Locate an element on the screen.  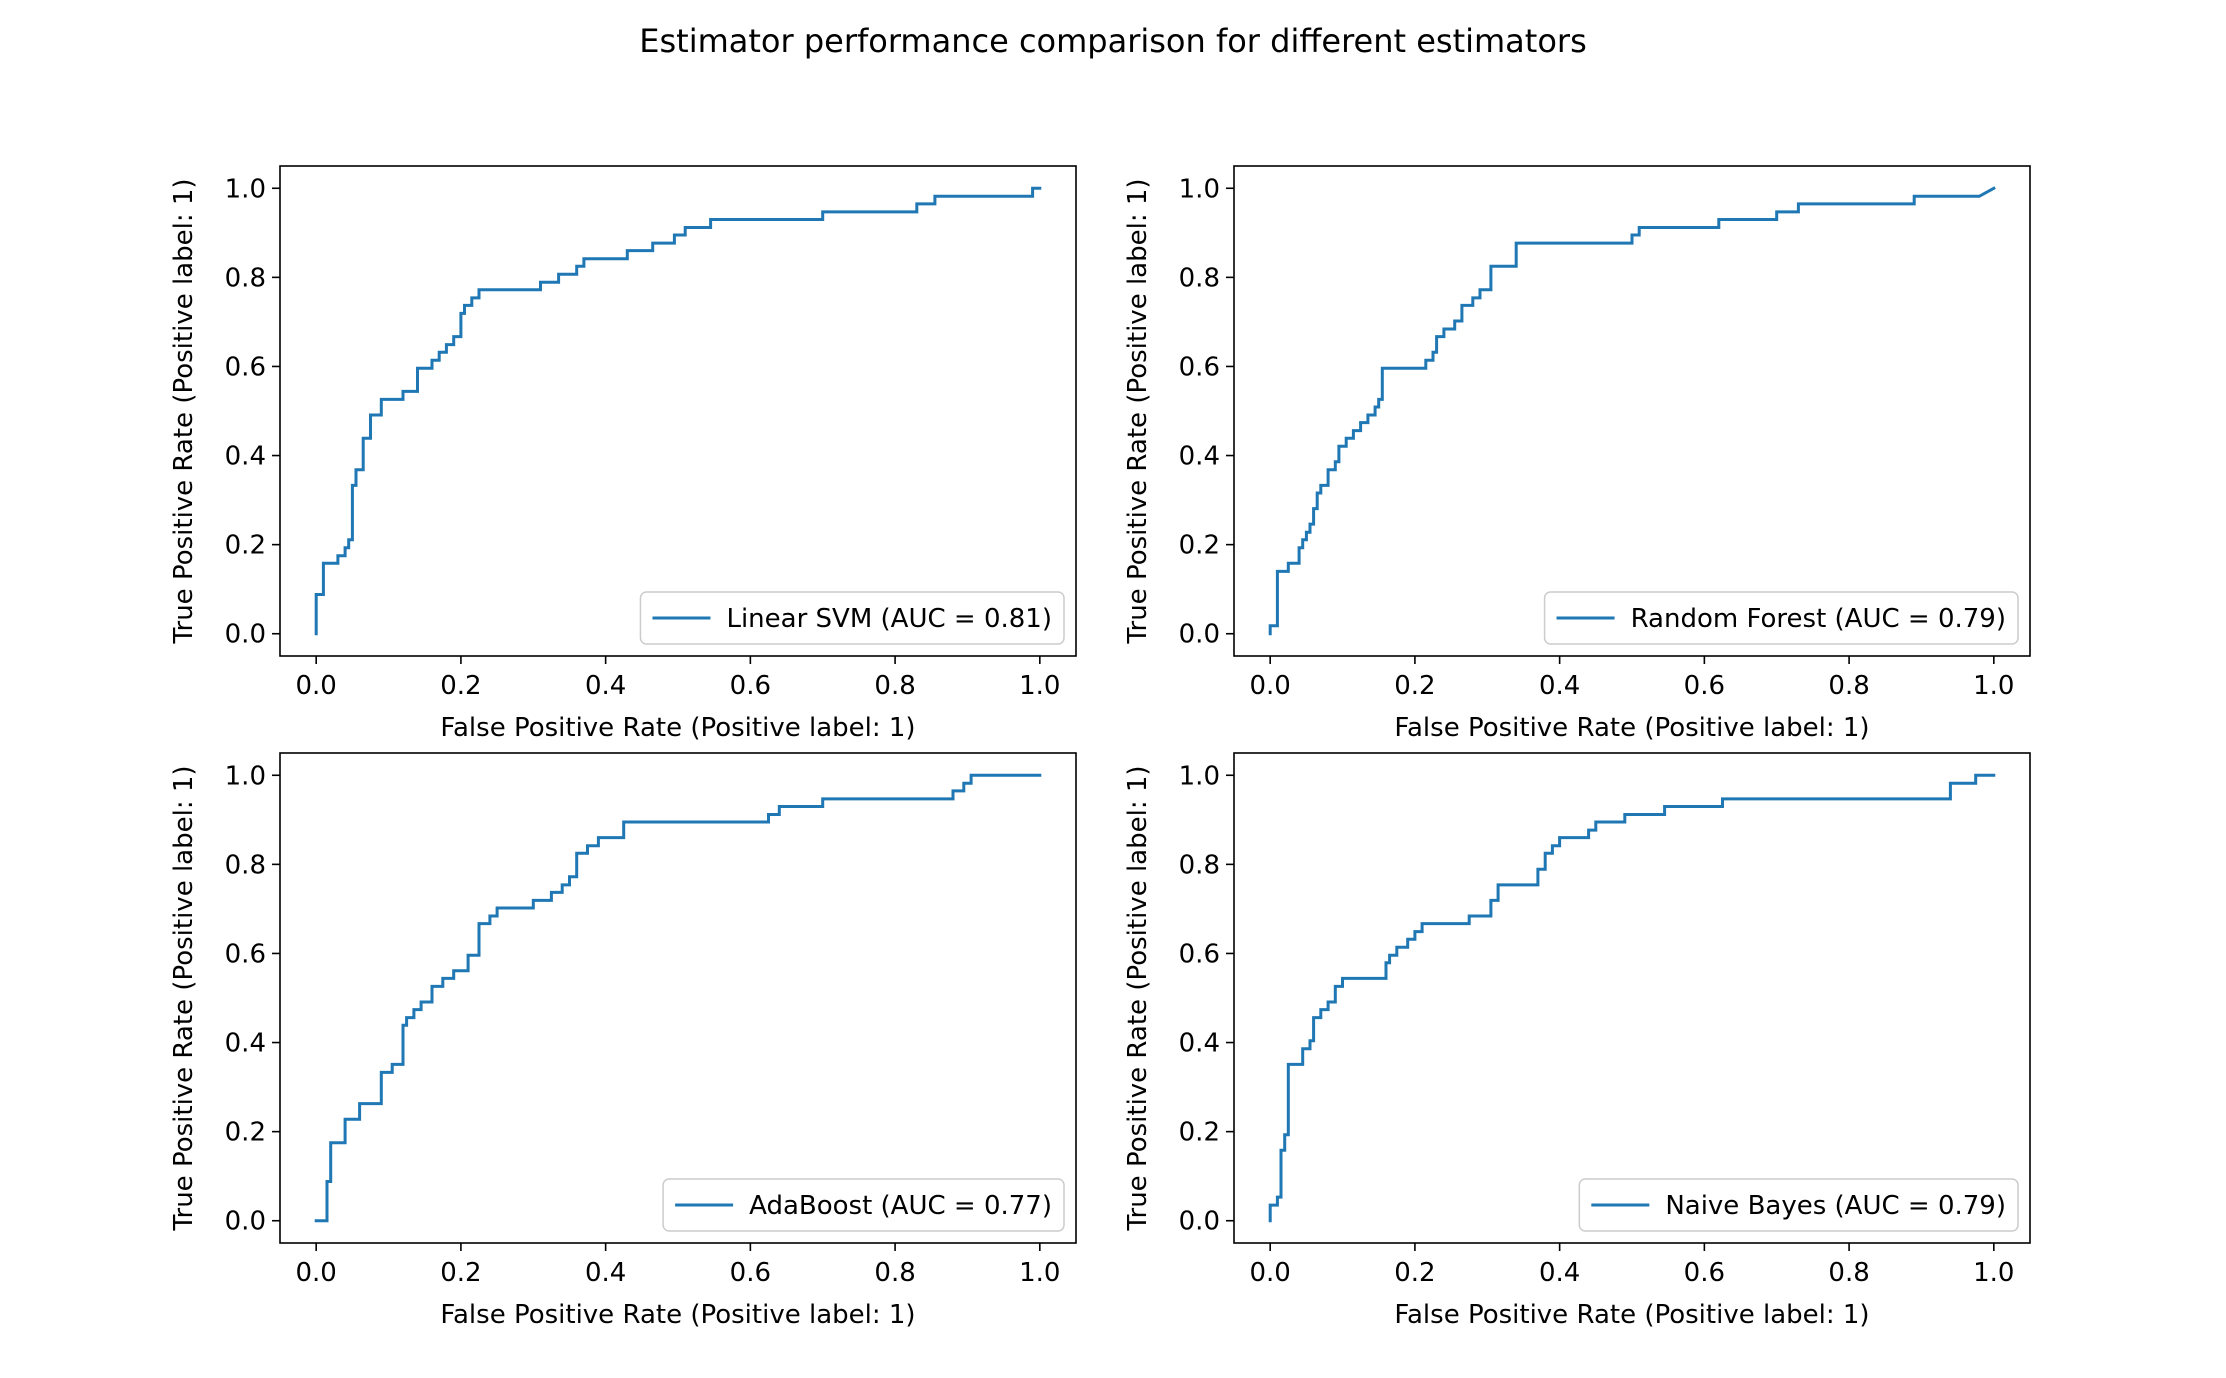
legend: Naive Bayes (AUC = 0.79) is located at coordinates (1798, 1205).